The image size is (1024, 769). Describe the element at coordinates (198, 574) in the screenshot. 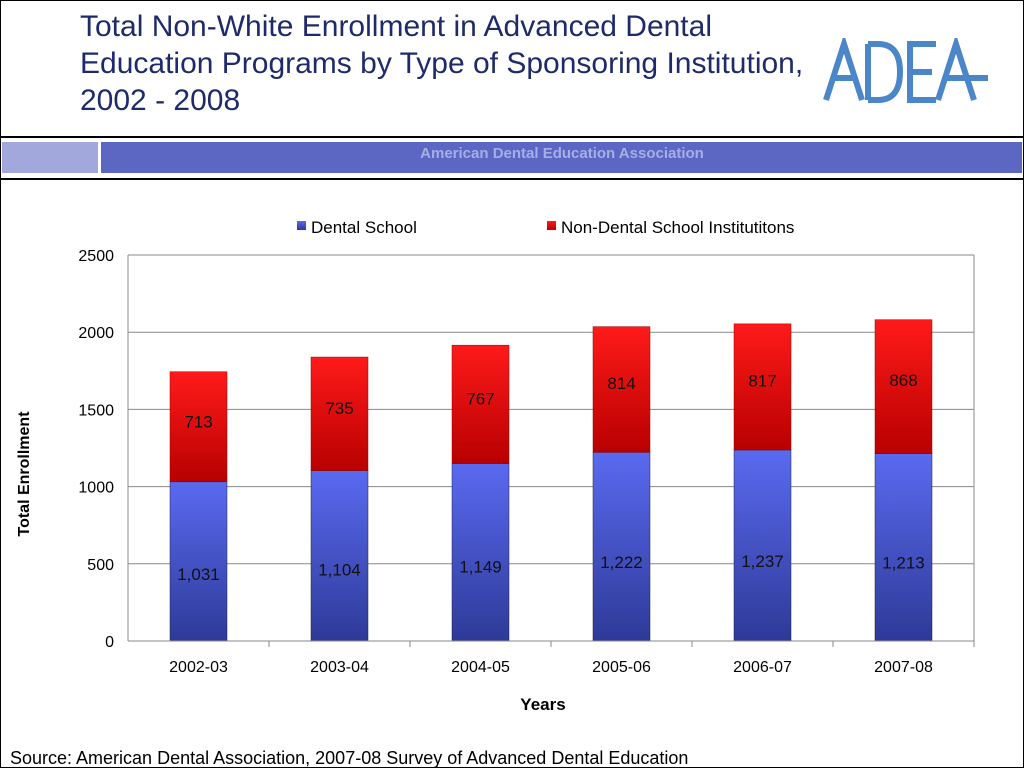

I see `data-label: 1,031` at that location.